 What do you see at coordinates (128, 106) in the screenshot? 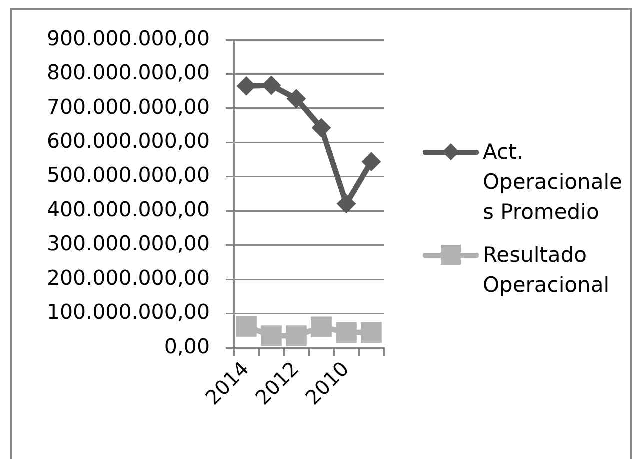
I see `y-tick-label: 700.000.000,00` at bounding box center [128, 106].